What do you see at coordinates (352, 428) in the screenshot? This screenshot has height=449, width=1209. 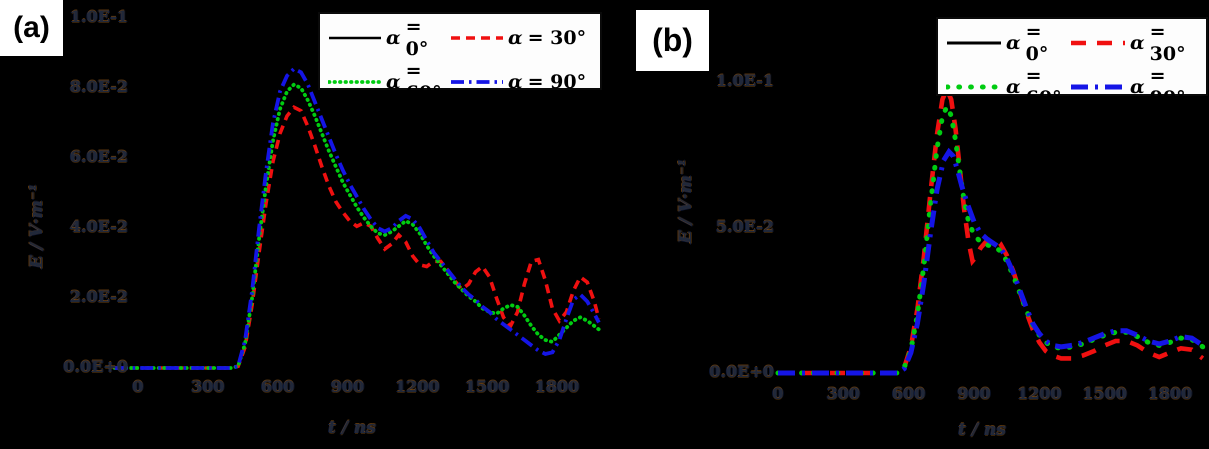 I see `panel-a-x-axis-label: t / ns` at bounding box center [352, 428].